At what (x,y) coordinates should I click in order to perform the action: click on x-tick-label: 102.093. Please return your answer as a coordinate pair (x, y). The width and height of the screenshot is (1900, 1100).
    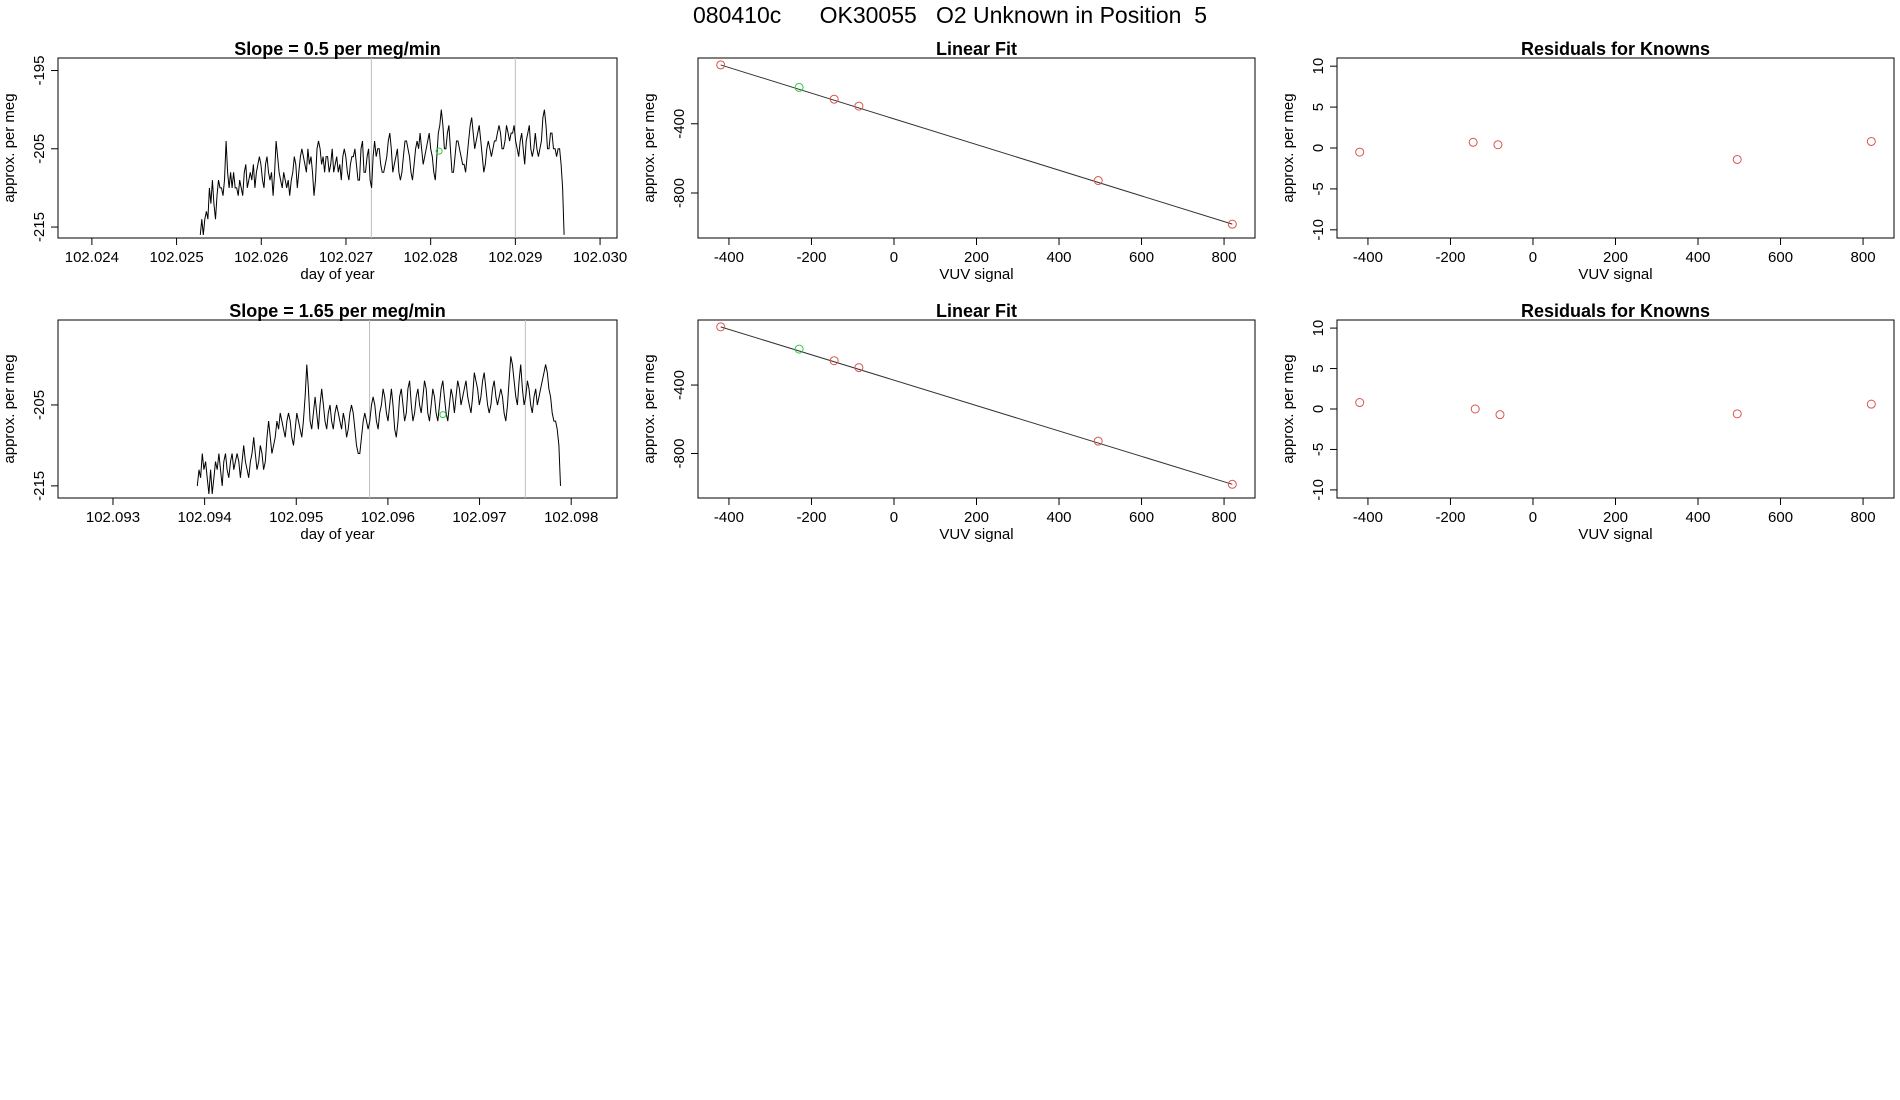
    Looking at the image, I should click on (113, 517).